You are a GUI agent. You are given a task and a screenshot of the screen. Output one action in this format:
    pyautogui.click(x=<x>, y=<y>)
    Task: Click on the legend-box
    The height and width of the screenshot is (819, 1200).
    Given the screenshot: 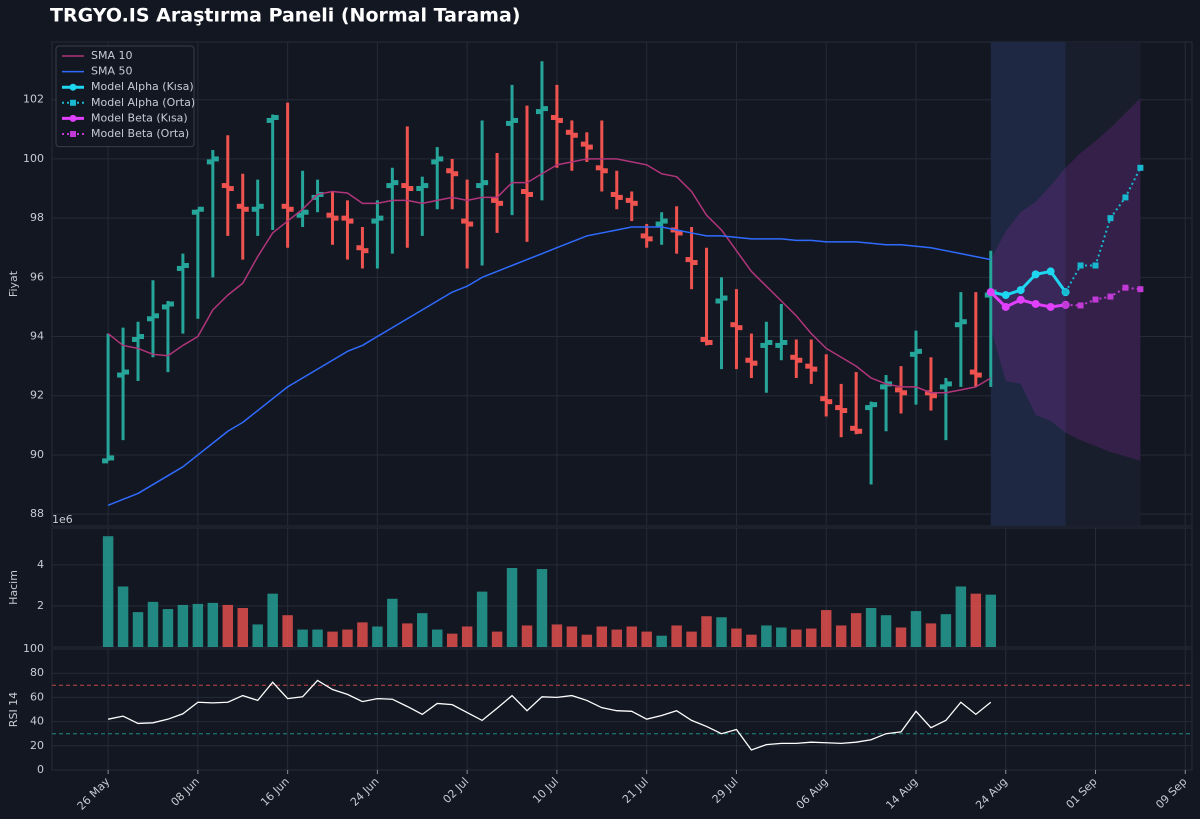 What is the action you would take?
    pyautogui.click(x=125, y=96)
    